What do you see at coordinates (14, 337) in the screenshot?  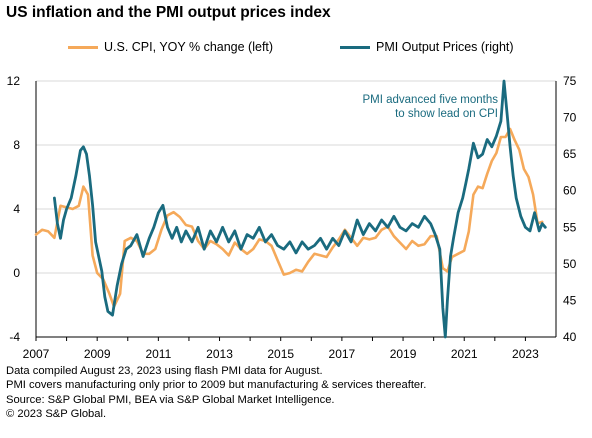 I see `y-left-tick-label: -4` at bounding box center [14, 337].